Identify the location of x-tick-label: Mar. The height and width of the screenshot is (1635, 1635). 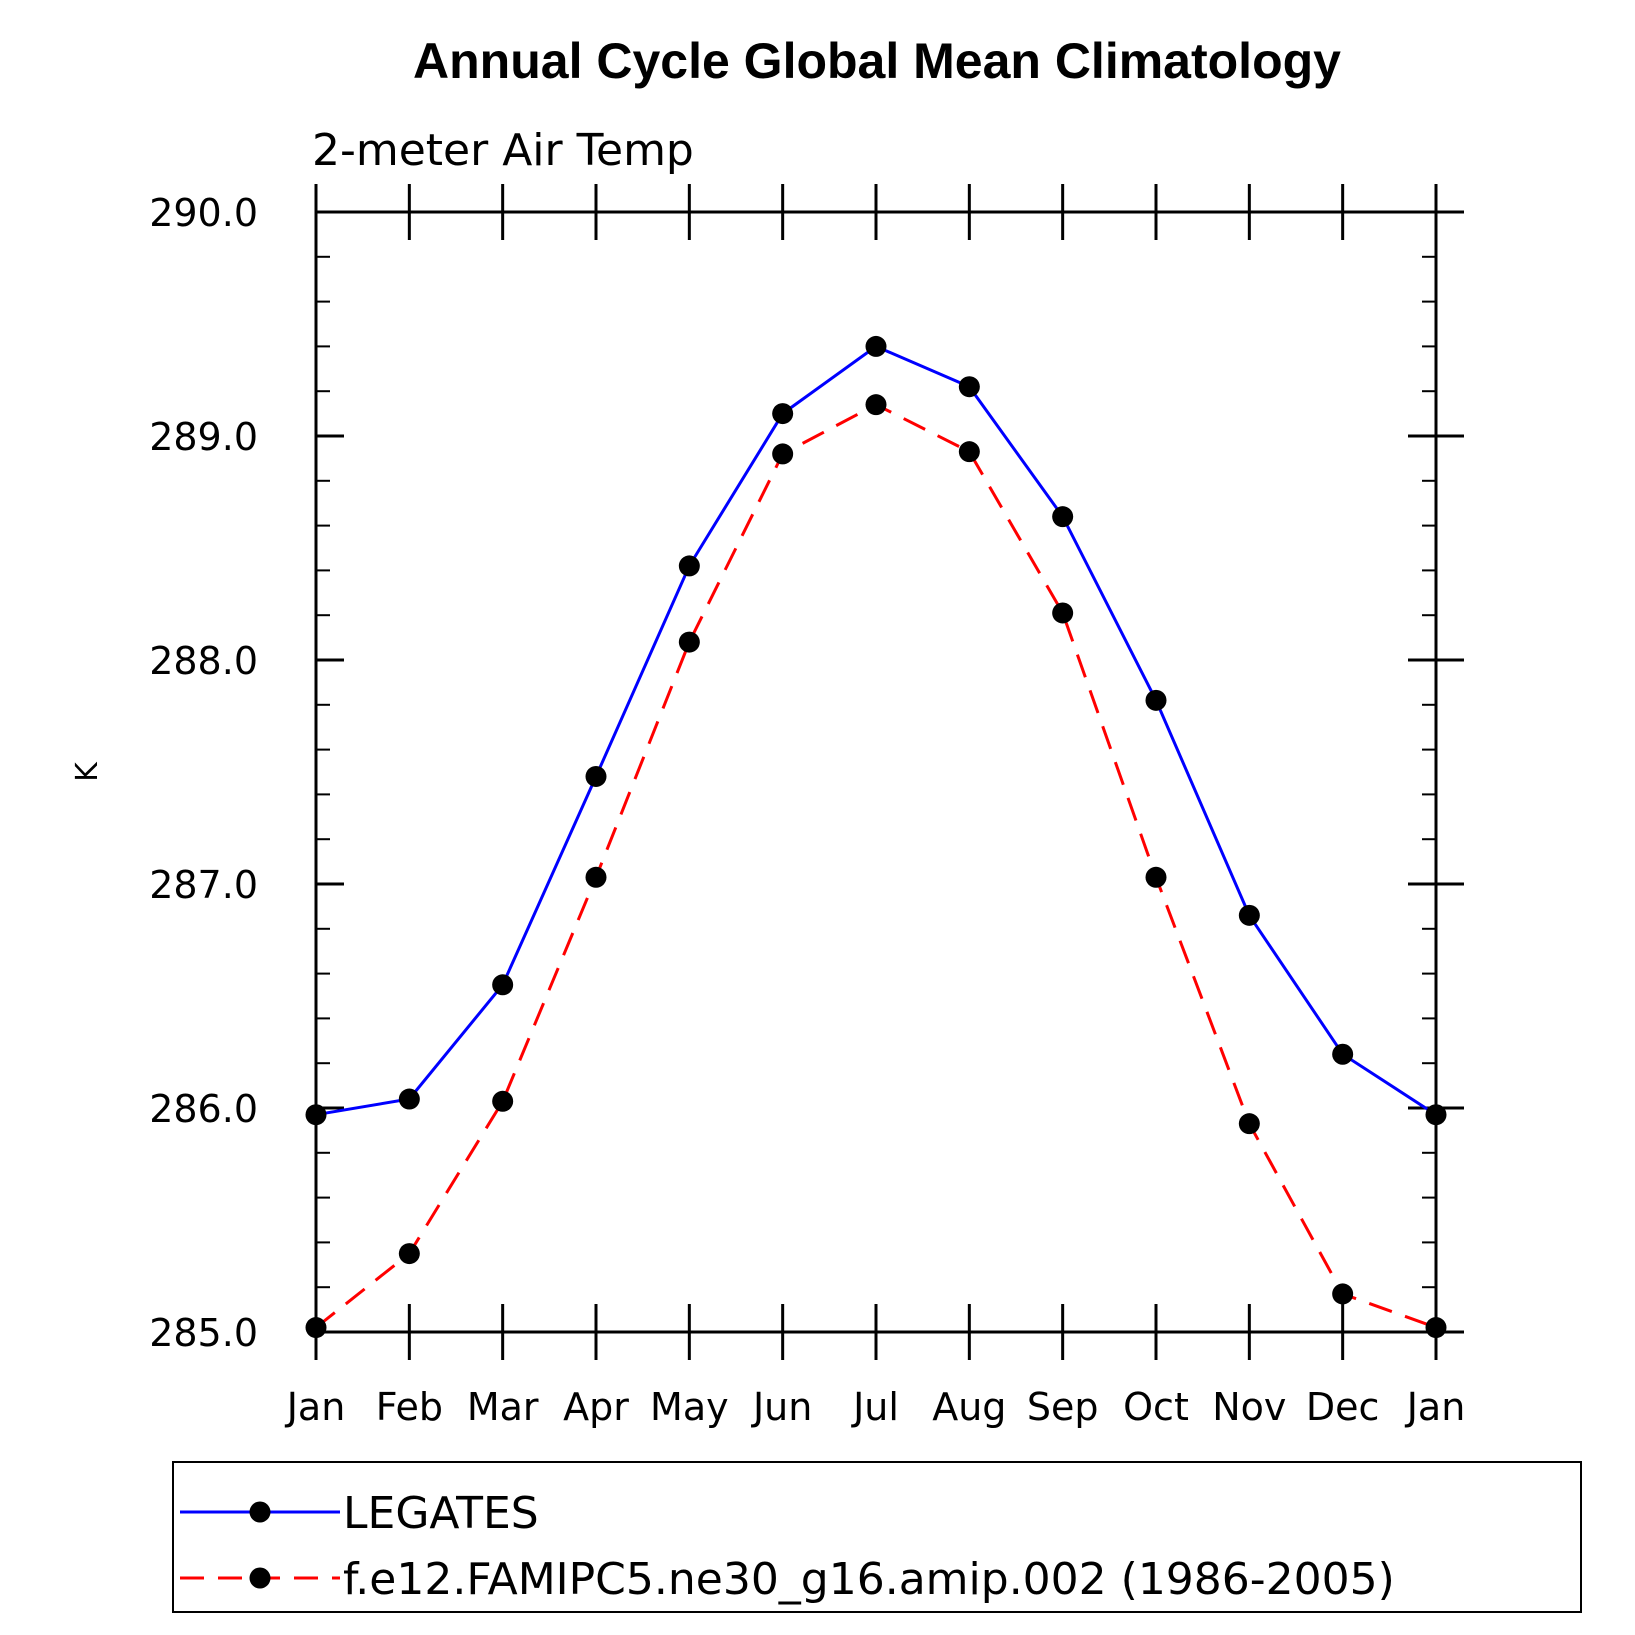
(503, 1407).